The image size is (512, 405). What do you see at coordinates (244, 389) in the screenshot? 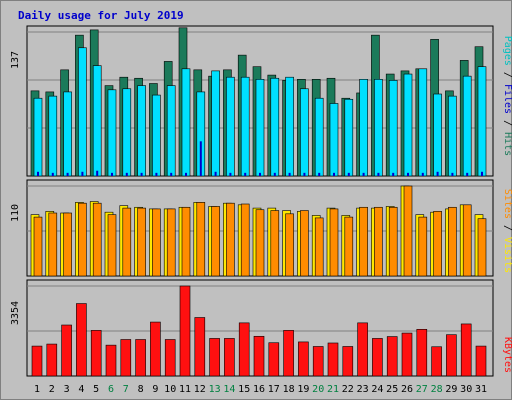
I see `day-label: 15` at bounding box center [244, 389].